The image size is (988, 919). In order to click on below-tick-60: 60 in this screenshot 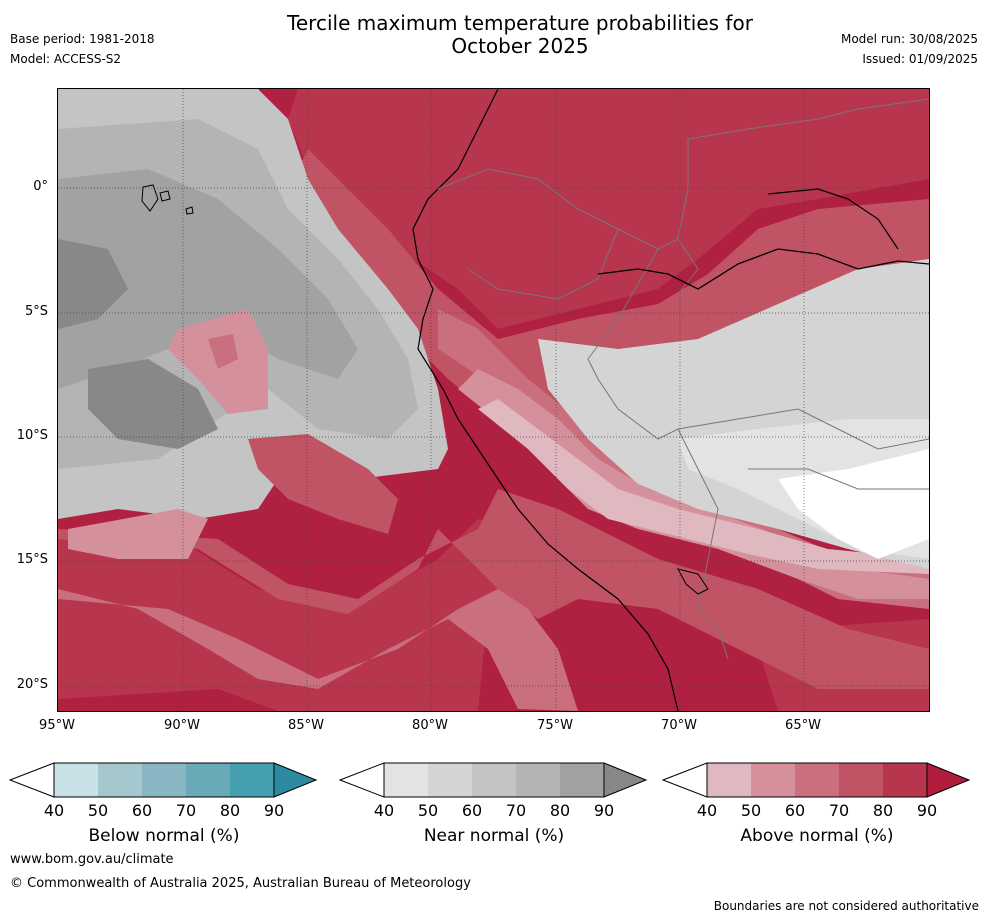, I will do `click(142, 810)`.